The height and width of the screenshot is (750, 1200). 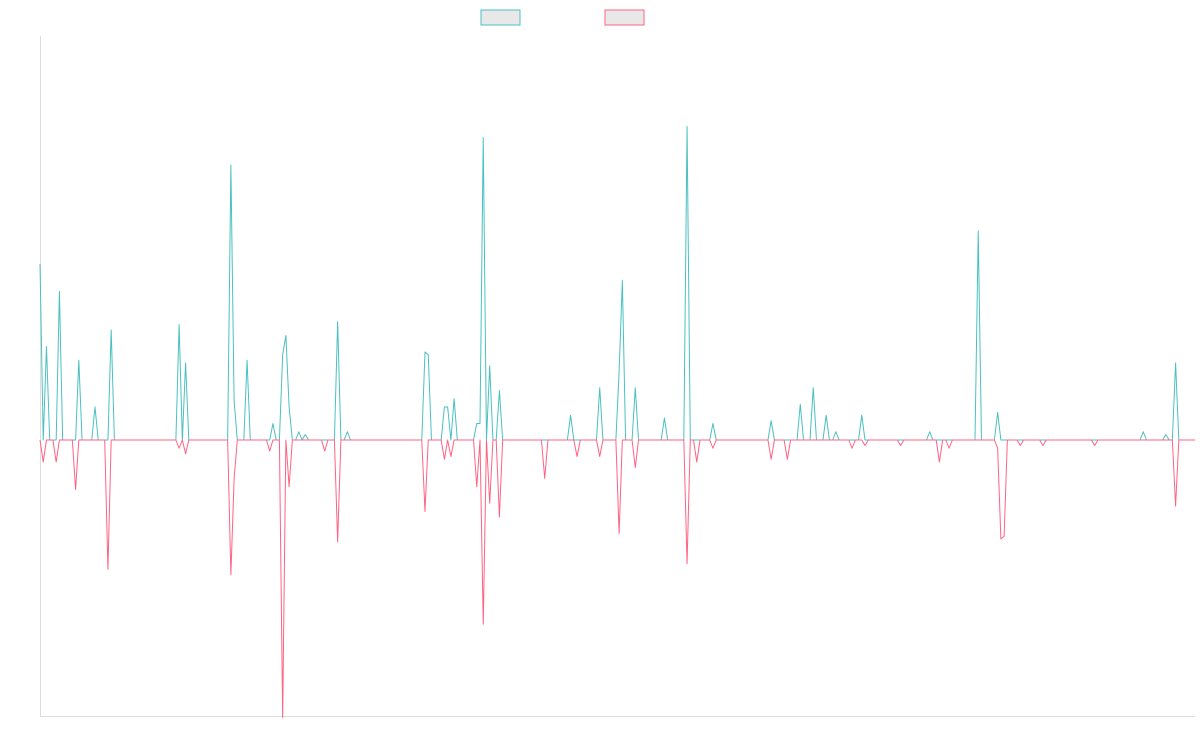 I want to click on legend, so click(x=562, y=17).